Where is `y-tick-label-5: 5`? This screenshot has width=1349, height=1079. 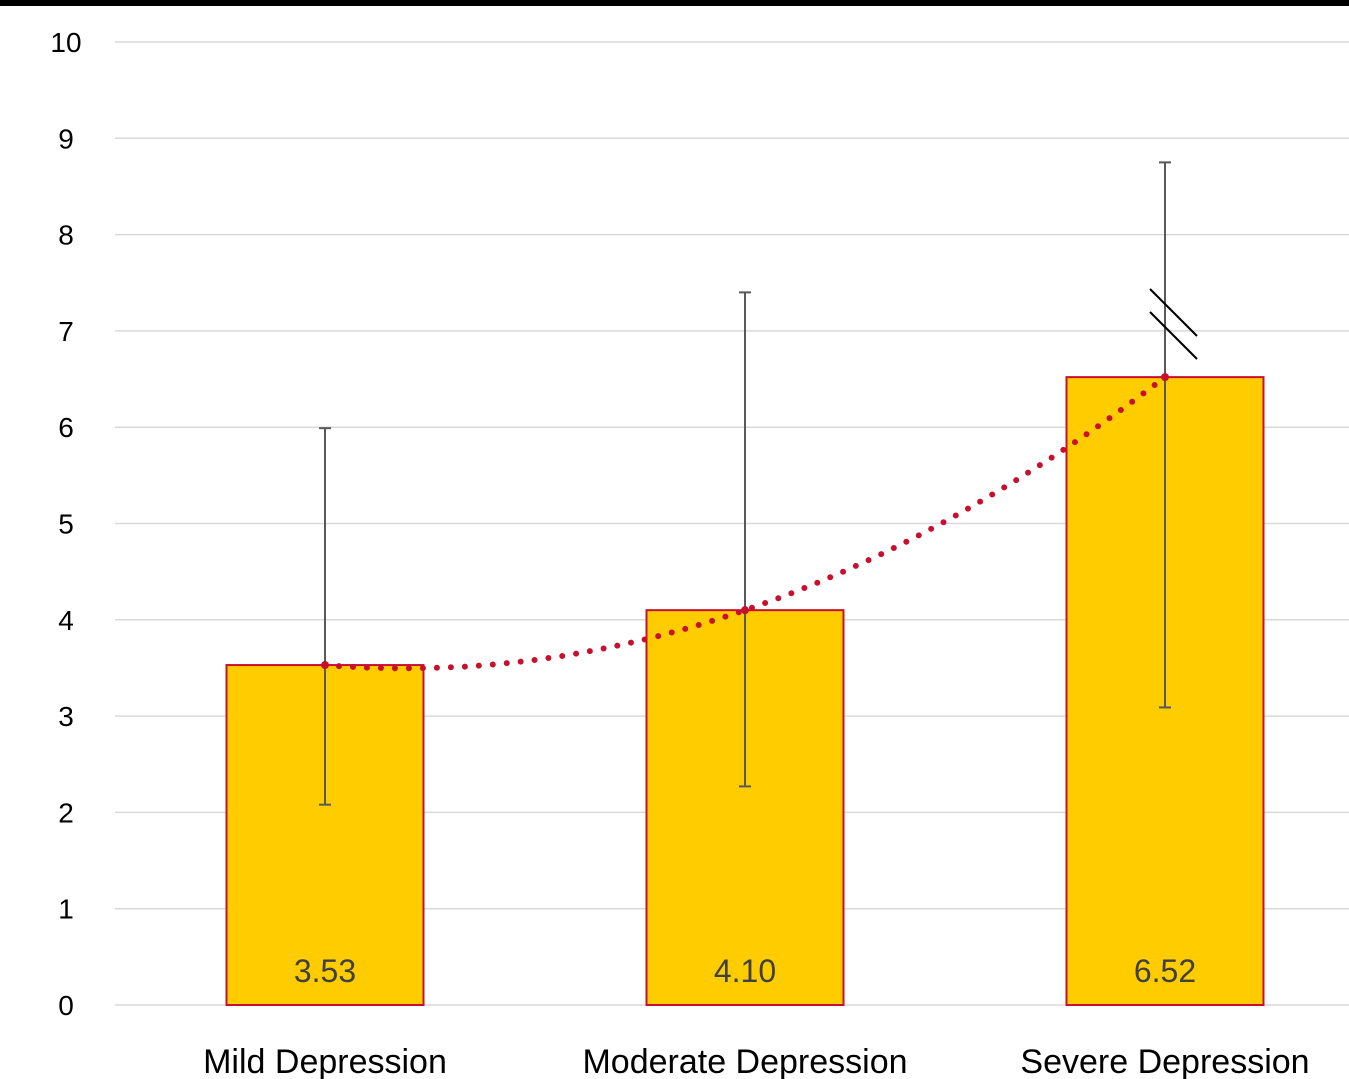 y-tick-label-5: 5 is located at coordinates (66, 524).